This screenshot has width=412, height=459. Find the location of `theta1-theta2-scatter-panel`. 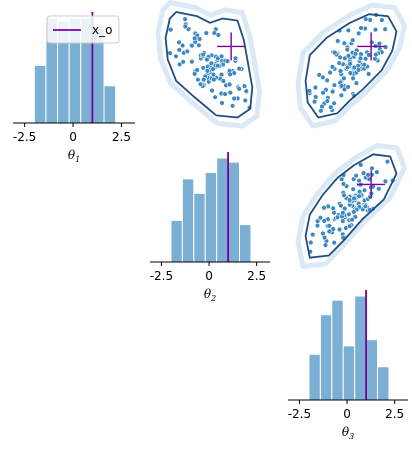

theta1-theta2-scatter-panel is located at coordinates (208, 64).